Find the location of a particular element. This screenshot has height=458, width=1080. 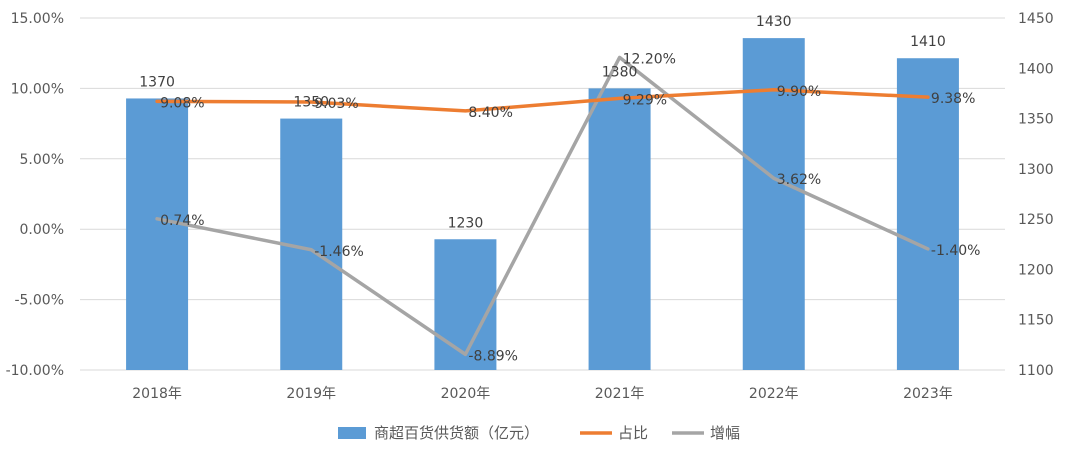

left-axis-tick-label: 10.00% is located at coordinates (37, 89).